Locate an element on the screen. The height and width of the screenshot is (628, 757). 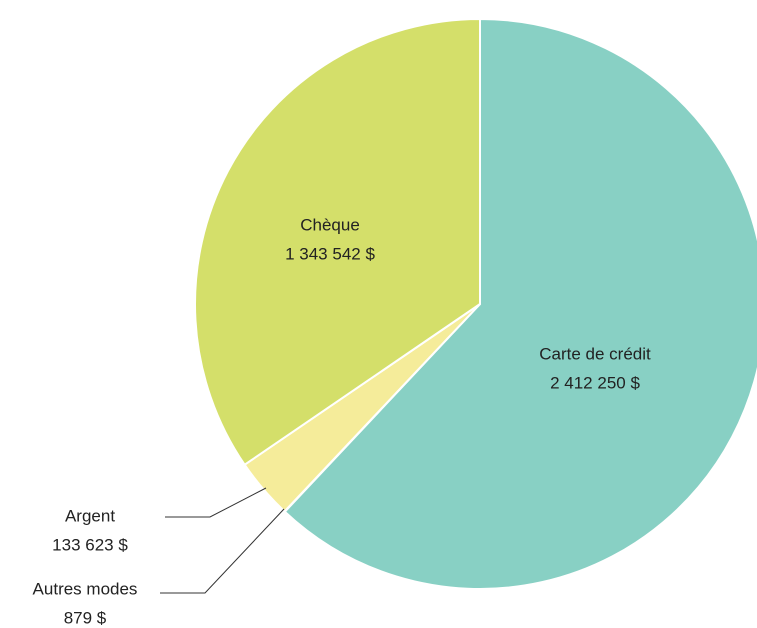
slice-value-label: 879 $ is located at coordinates (85, 617).